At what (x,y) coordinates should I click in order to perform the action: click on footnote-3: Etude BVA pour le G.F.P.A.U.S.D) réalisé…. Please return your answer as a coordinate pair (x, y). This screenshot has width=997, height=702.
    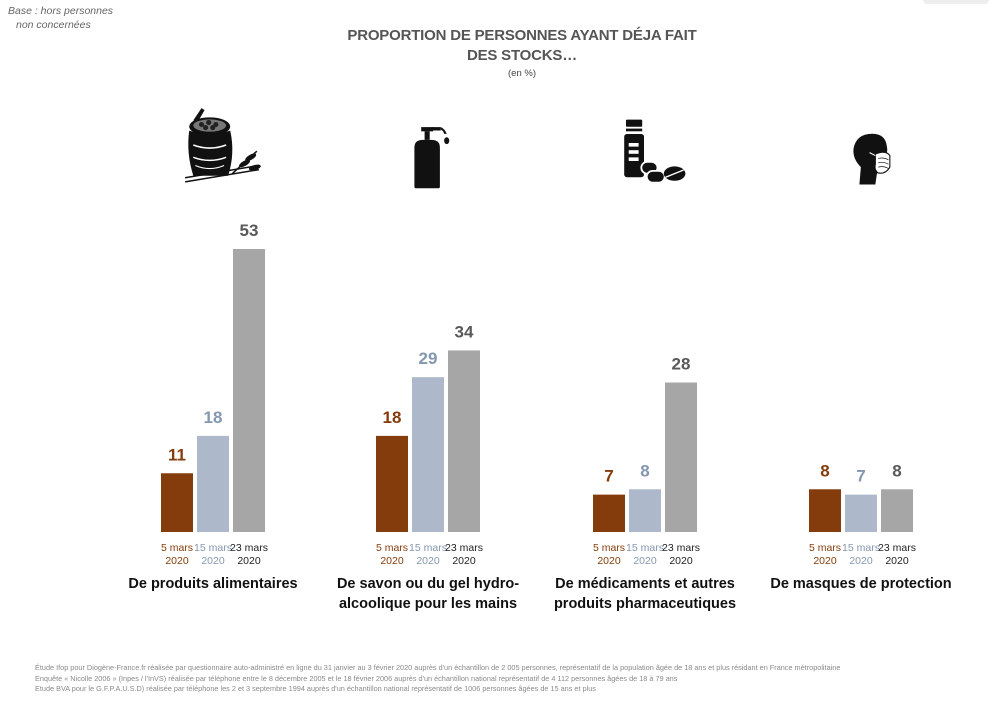
    Looking at the image, I should click on (315, 688).